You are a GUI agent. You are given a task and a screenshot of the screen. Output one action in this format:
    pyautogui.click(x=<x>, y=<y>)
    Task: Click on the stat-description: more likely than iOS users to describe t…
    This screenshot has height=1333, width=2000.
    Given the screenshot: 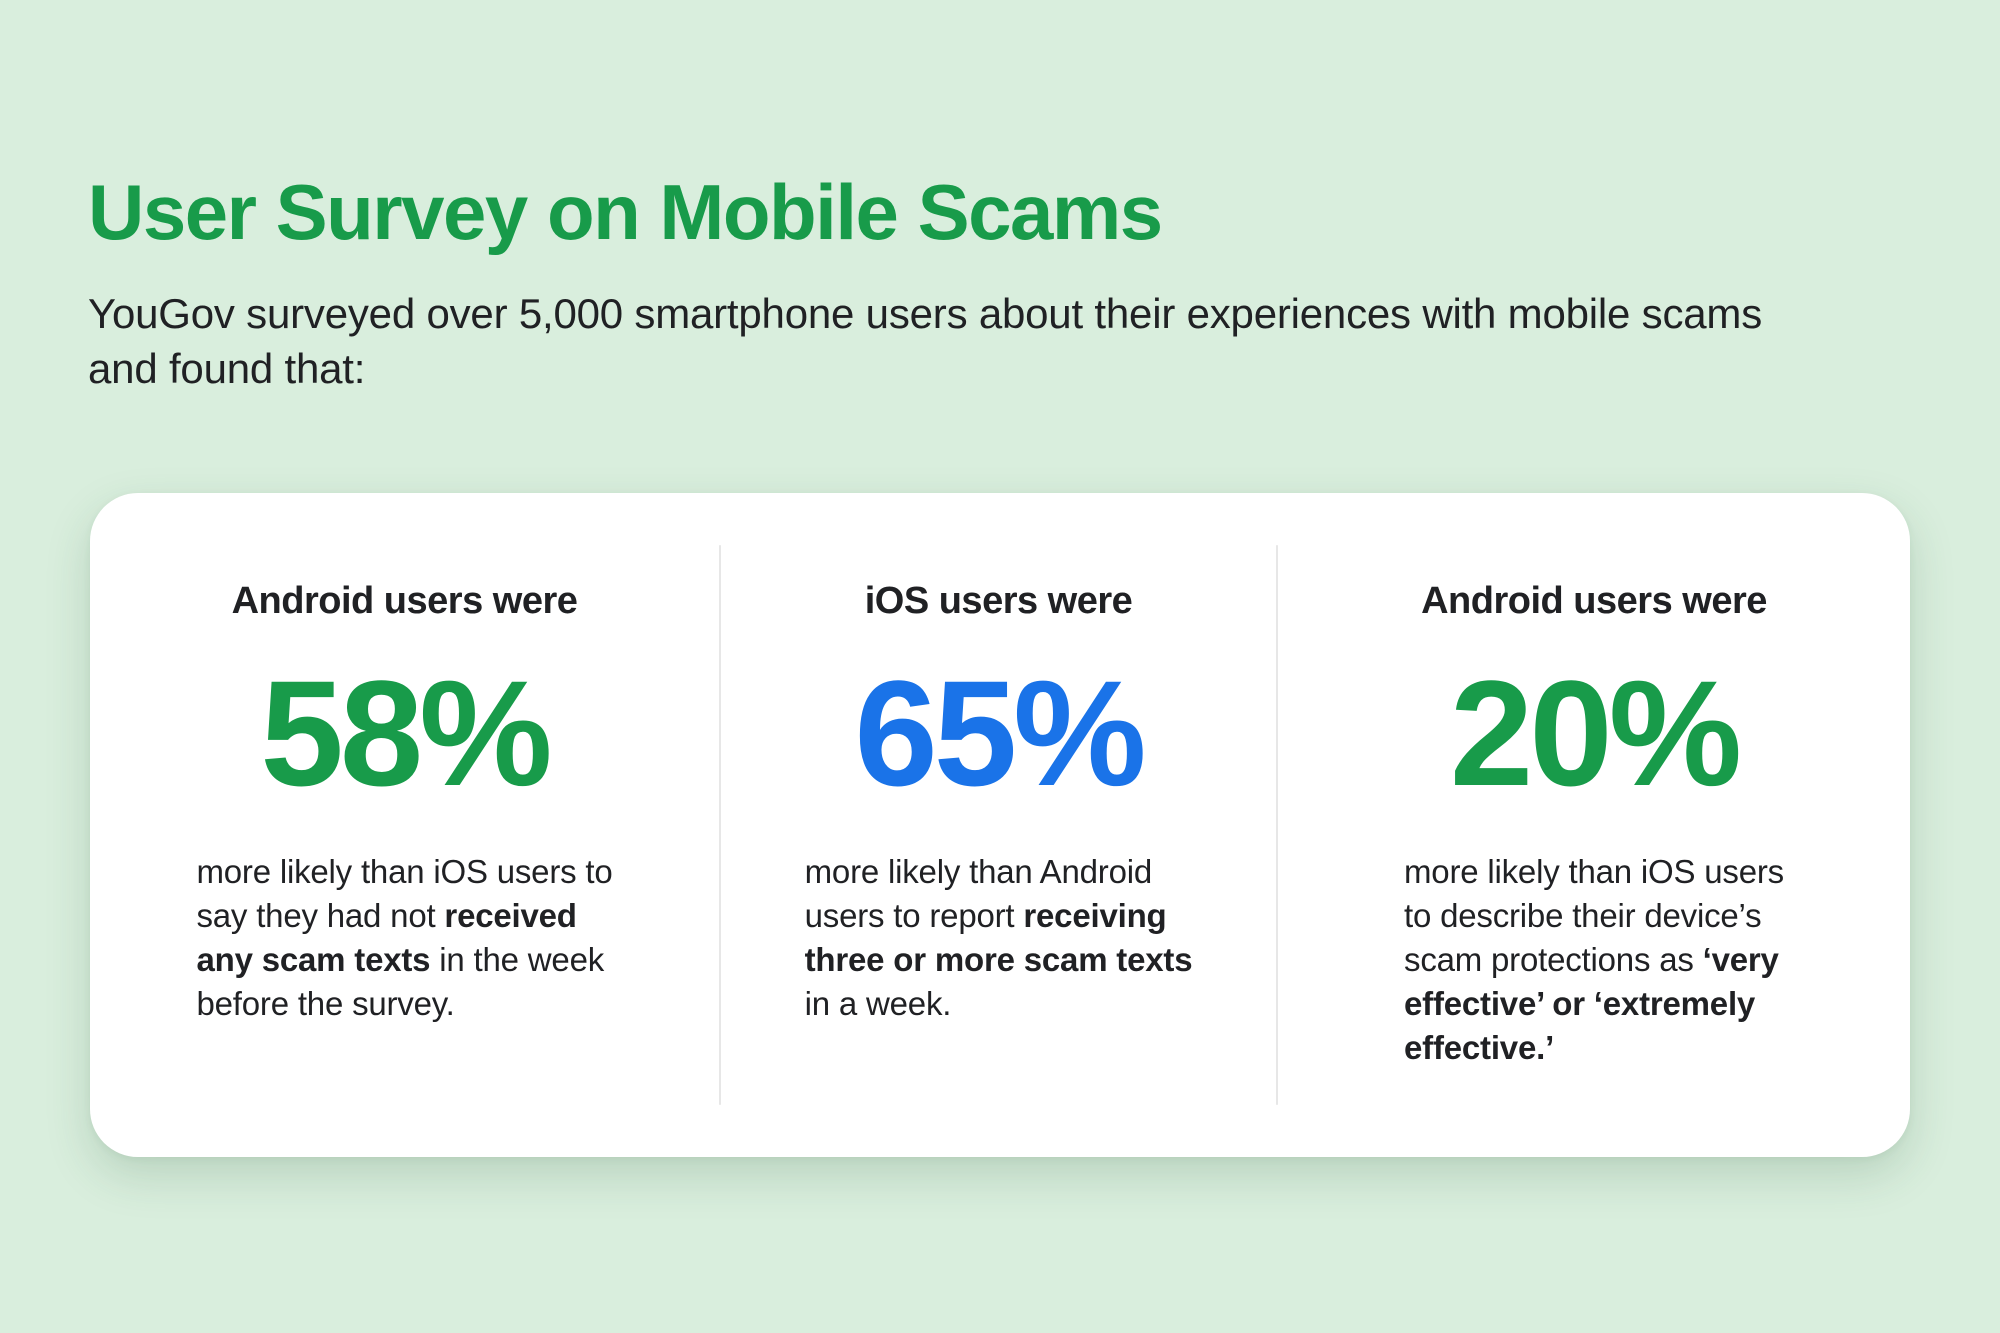 What is the action you would take?
    pyautogui.click(x=1594, y=959)
    